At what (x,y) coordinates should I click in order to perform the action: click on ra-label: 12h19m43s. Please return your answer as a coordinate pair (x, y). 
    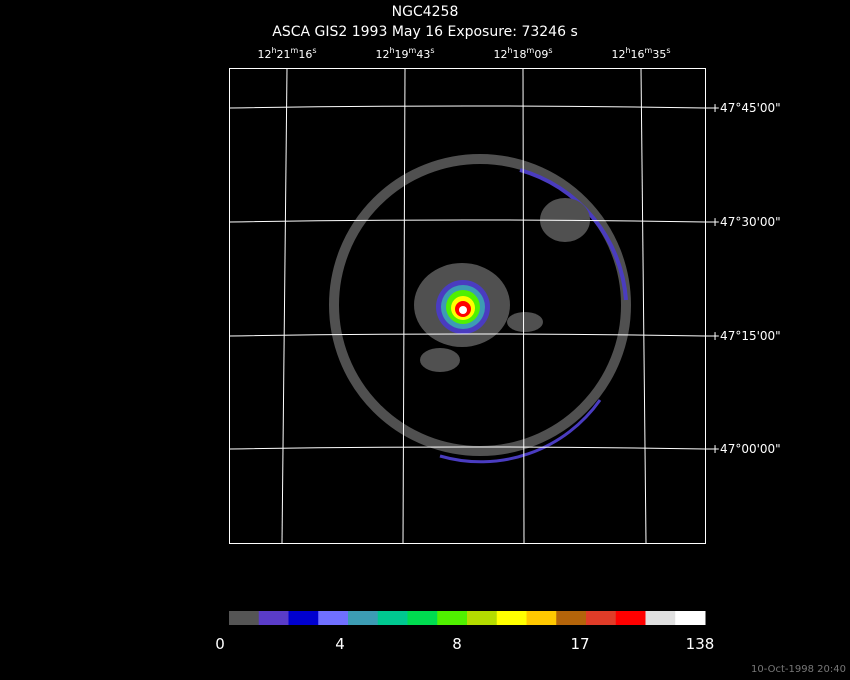
    Looking at the image, I should click on (404, 53).